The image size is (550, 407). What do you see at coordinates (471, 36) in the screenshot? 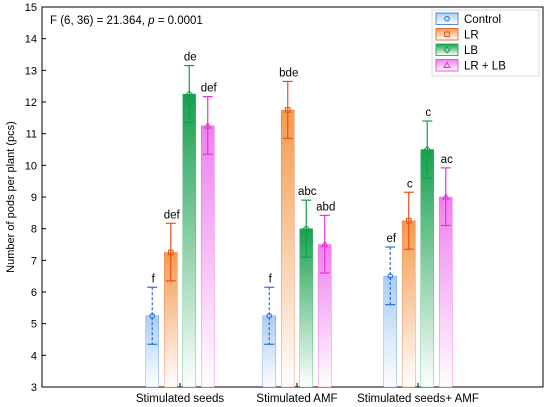
I see `legend-label: LR` at bounding box center [471, 36].